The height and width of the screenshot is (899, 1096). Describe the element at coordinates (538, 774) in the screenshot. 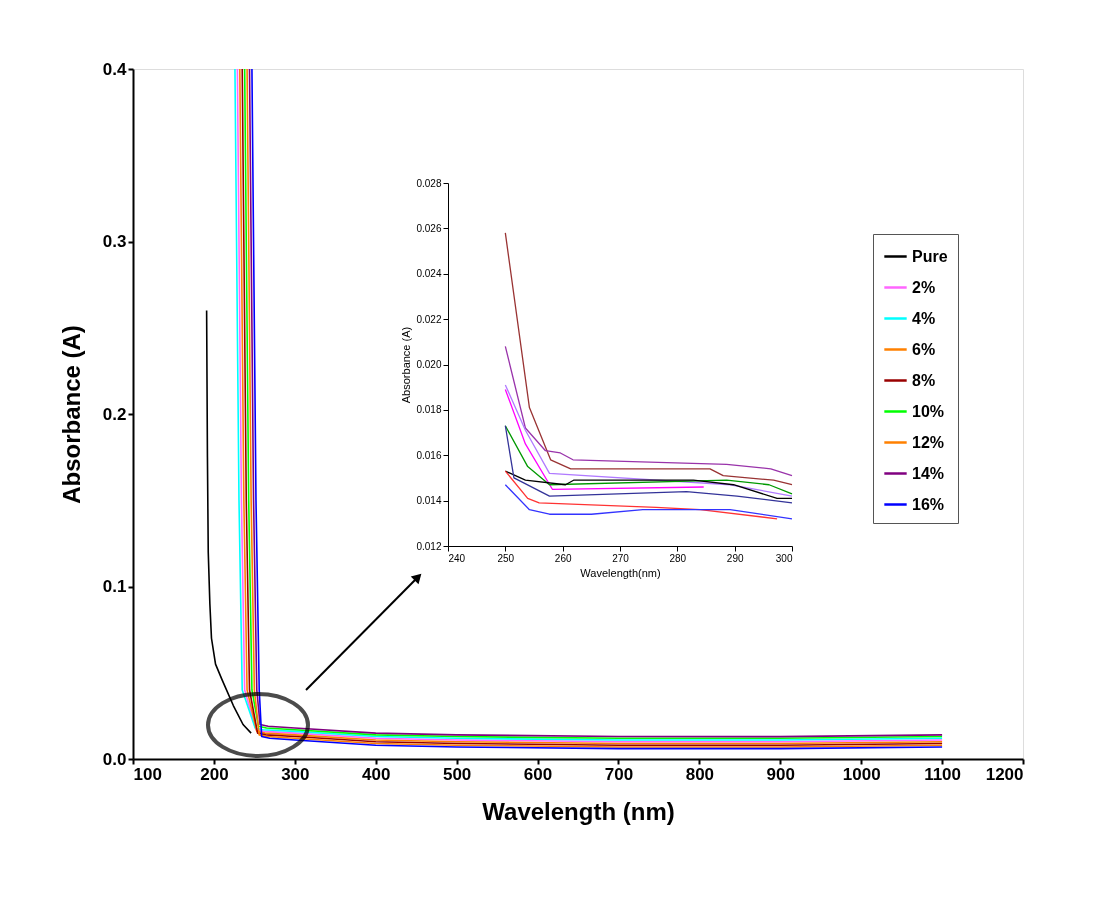

I see `x-tick-label: 600` at that location.